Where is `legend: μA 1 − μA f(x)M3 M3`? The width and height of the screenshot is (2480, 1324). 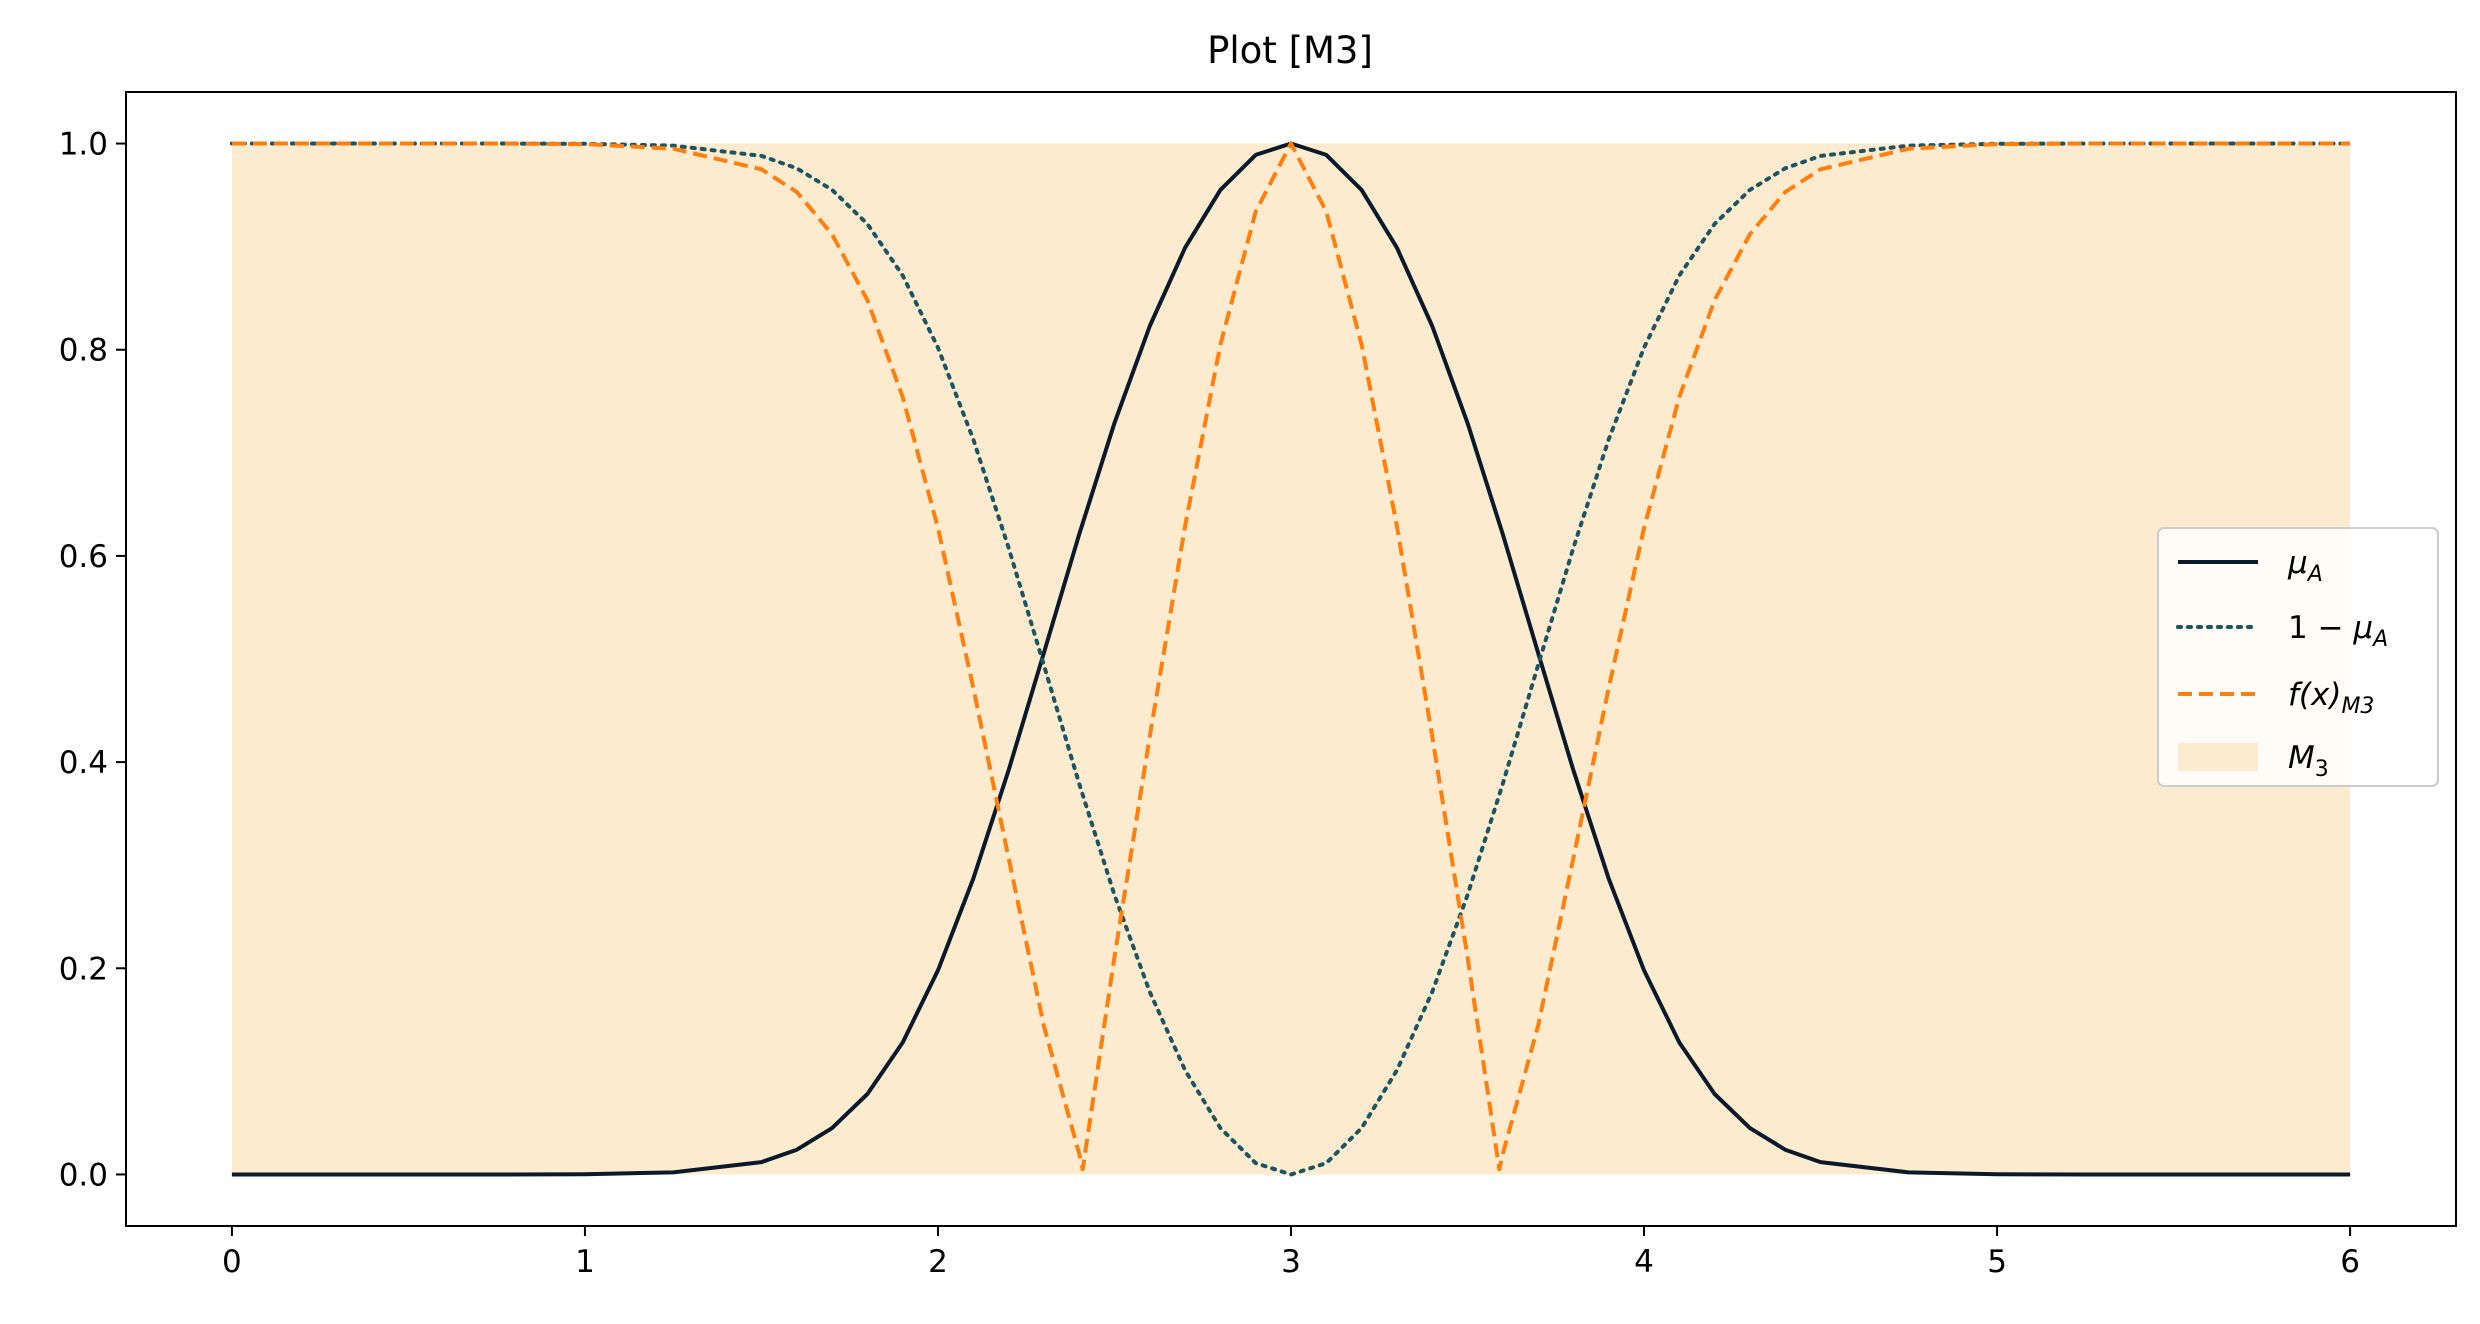 legend: μA 1 − μA f(x)M3 M3 is located at coordinates (2298, 657).